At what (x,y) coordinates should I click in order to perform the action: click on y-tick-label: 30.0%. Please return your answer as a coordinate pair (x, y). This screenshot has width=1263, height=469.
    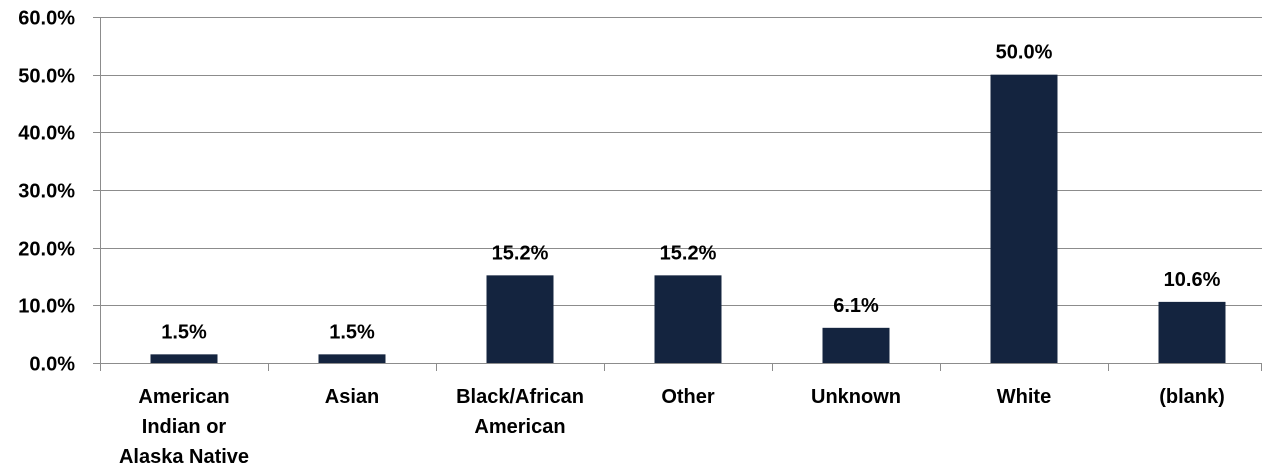
    Looking at the image, I should click on (46, 192).